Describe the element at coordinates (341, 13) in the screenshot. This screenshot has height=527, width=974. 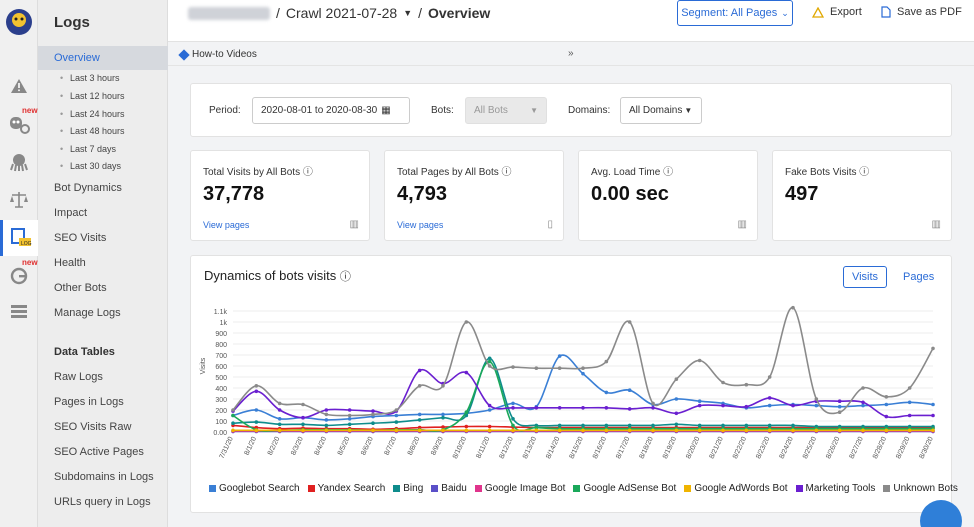
I see `crawl-selector: Crawl 2021-07-28` at that location.